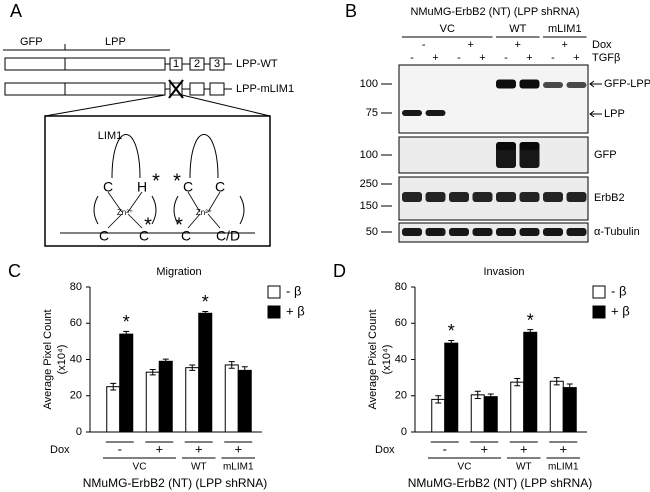  I want to click on legend-label: + β, so click(295, 310).